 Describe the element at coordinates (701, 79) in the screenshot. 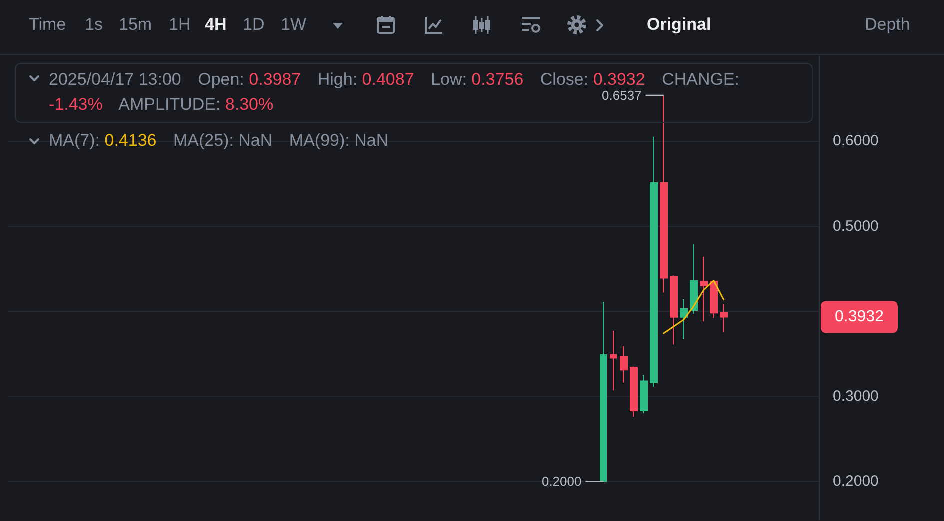

I see `annotation: CHANGE:` at that location.